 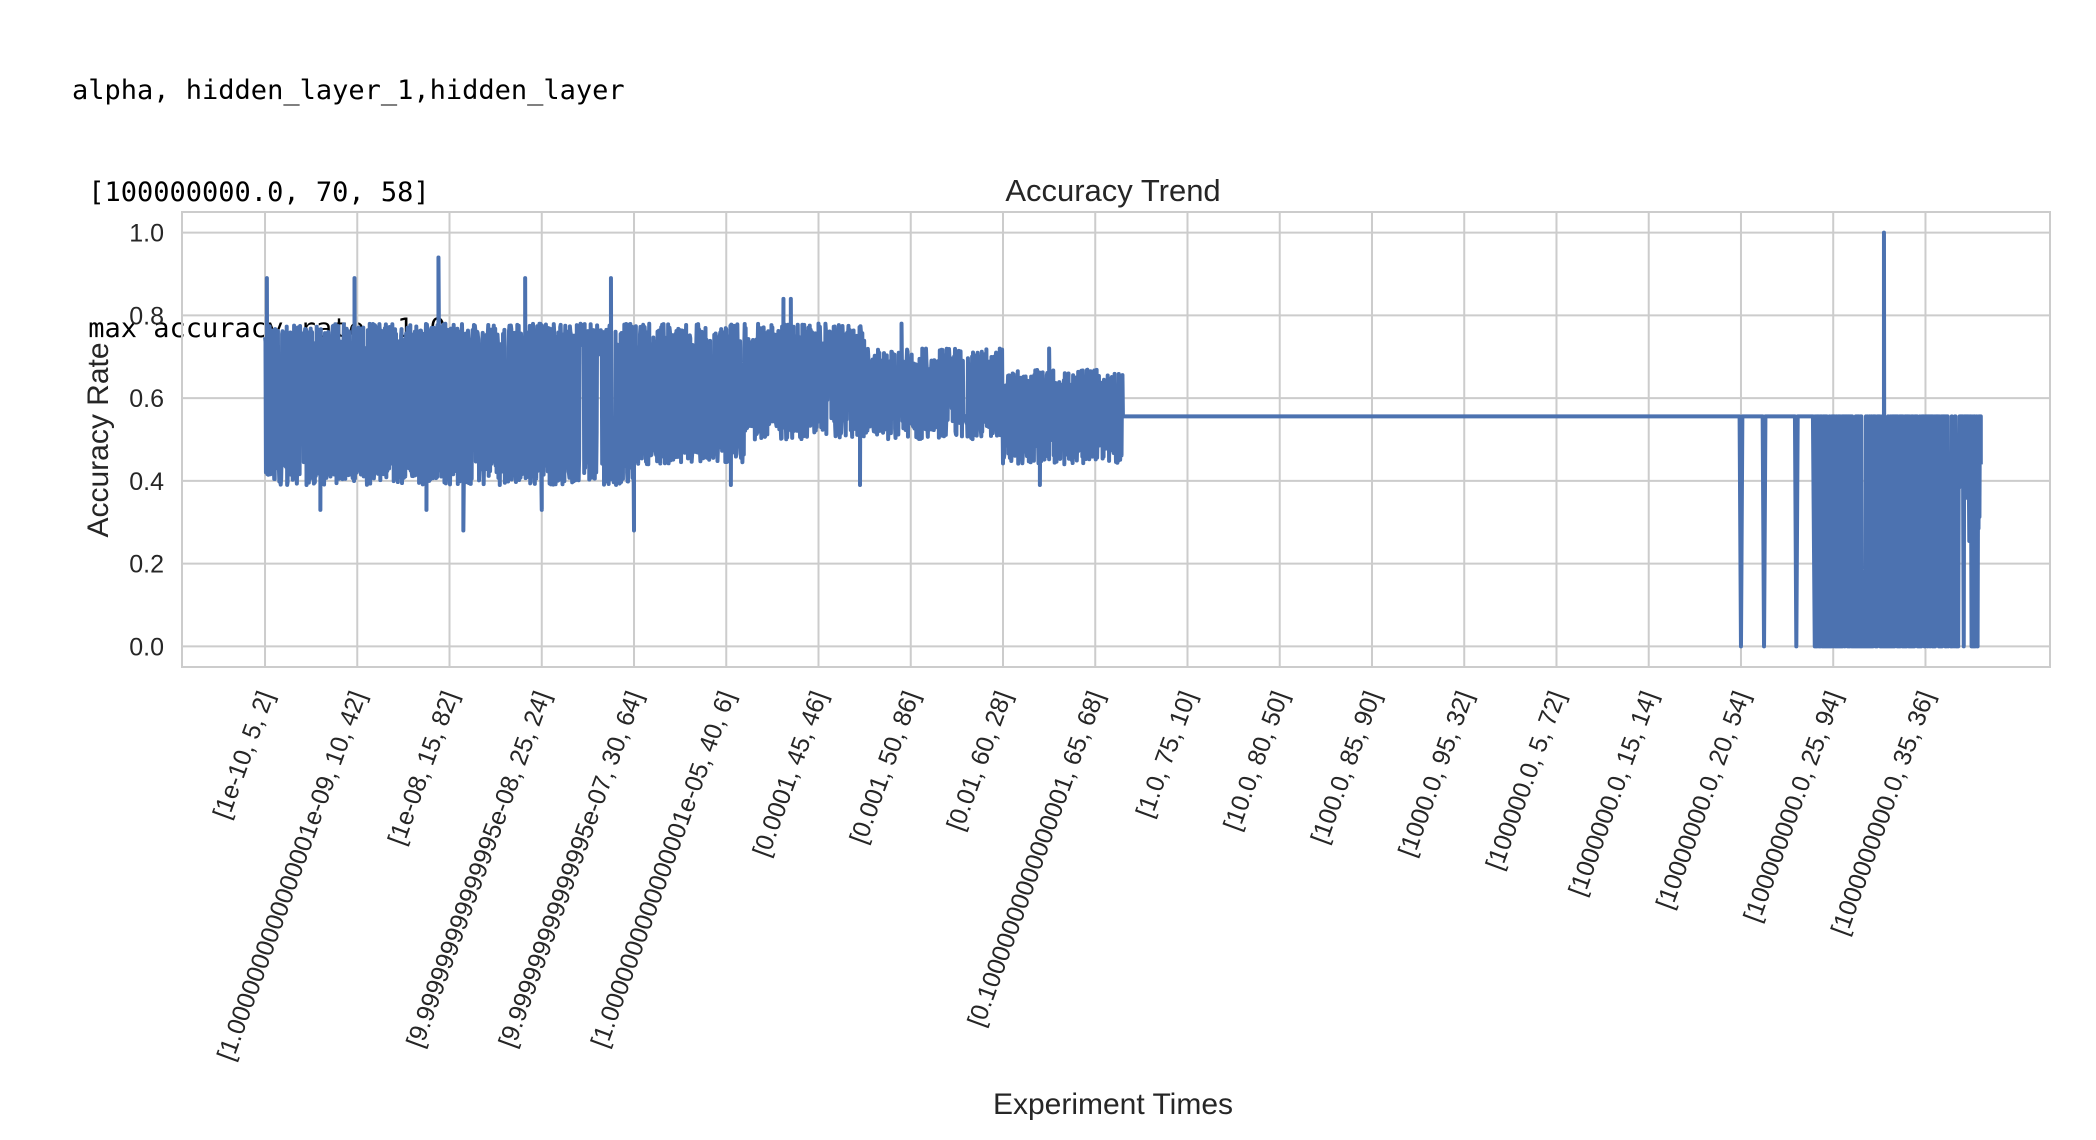 What do you see at coordinates (146, 441) in the screenshot?
I see `y-axis-ticks: 0.0 0.2 0.4 0.6 0.8 1.0` at bounding box center [146, 441].